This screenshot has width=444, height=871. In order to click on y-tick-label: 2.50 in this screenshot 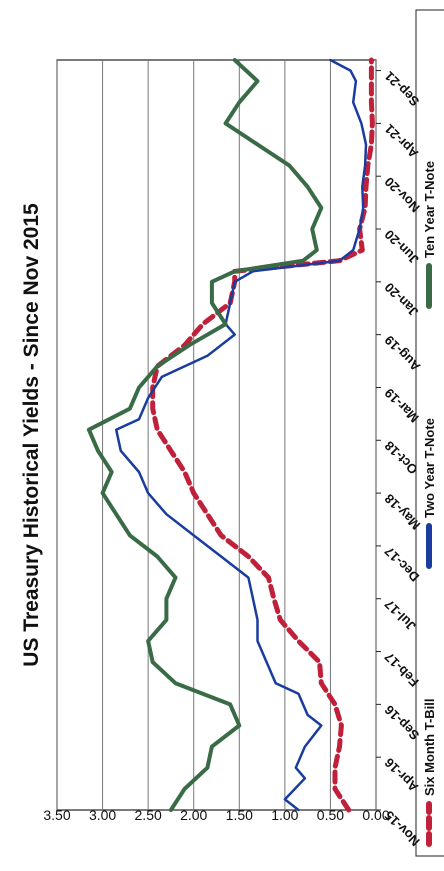, I will do `click(148, 815)`.